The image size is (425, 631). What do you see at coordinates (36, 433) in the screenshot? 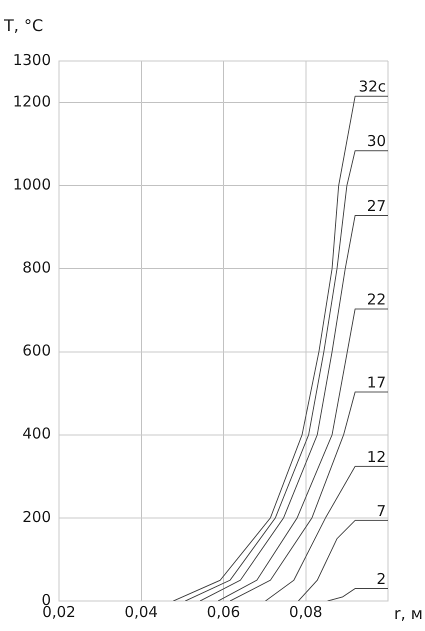
I see `y-tick-label: 400` at bounding box center [36, 433].